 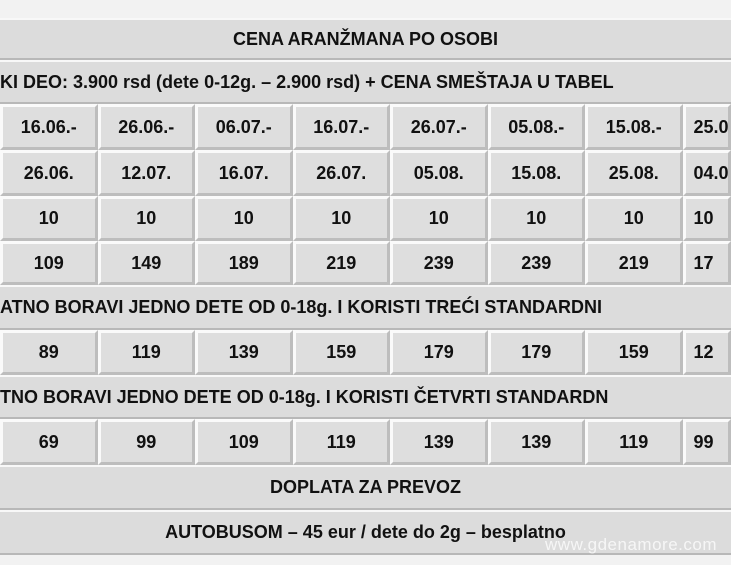 I want to click on row-heading: CENA ARANŽMANA PO OSOBI, so click(x=365, y=39).